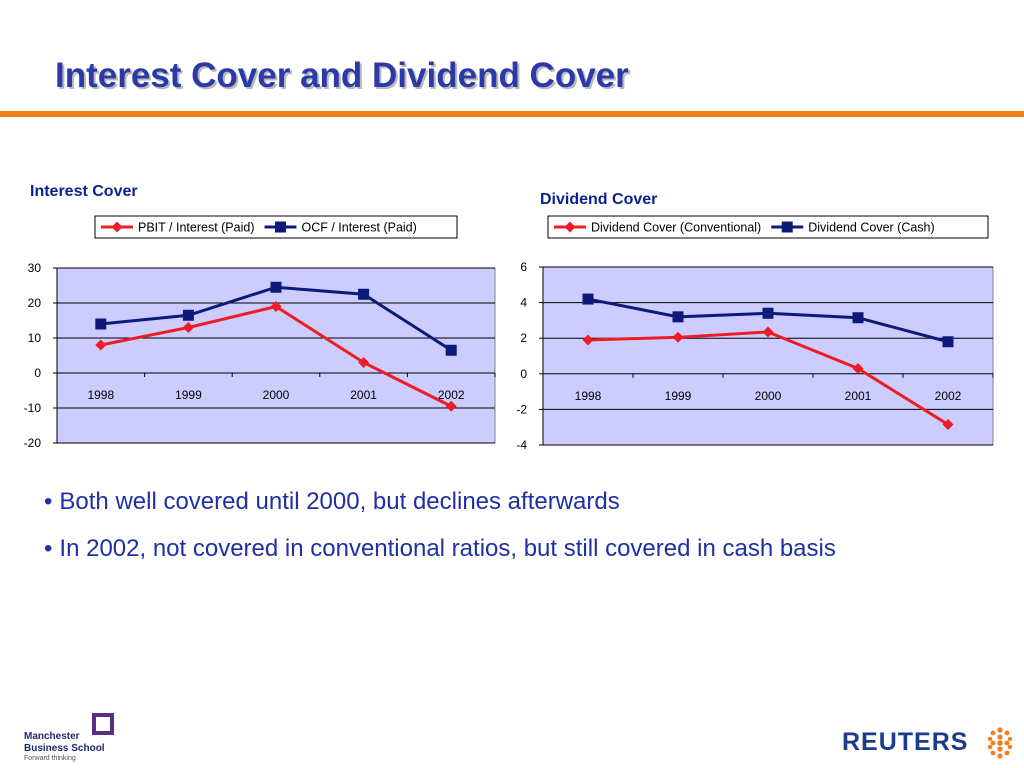  Describe the element at coordinates (33, 443) in the screenshot. I see `y-tick-label: -20` at that location.